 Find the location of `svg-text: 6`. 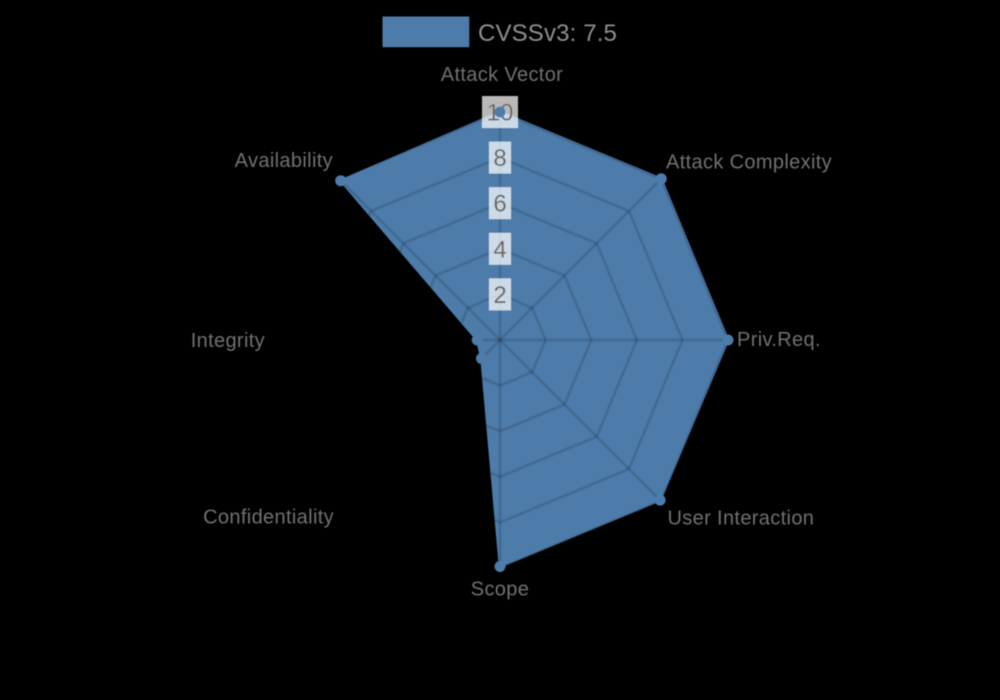

svg-text: 6 is located at coordinates (499, 204).